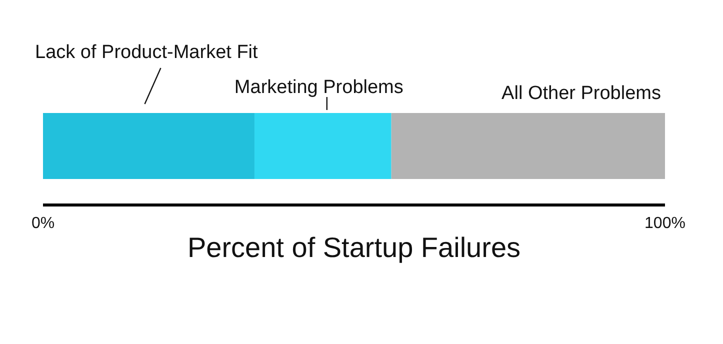 The width and height of the screenshot is (723, 344). I want to click on series-label: All Other Problems, so click(581, 93).